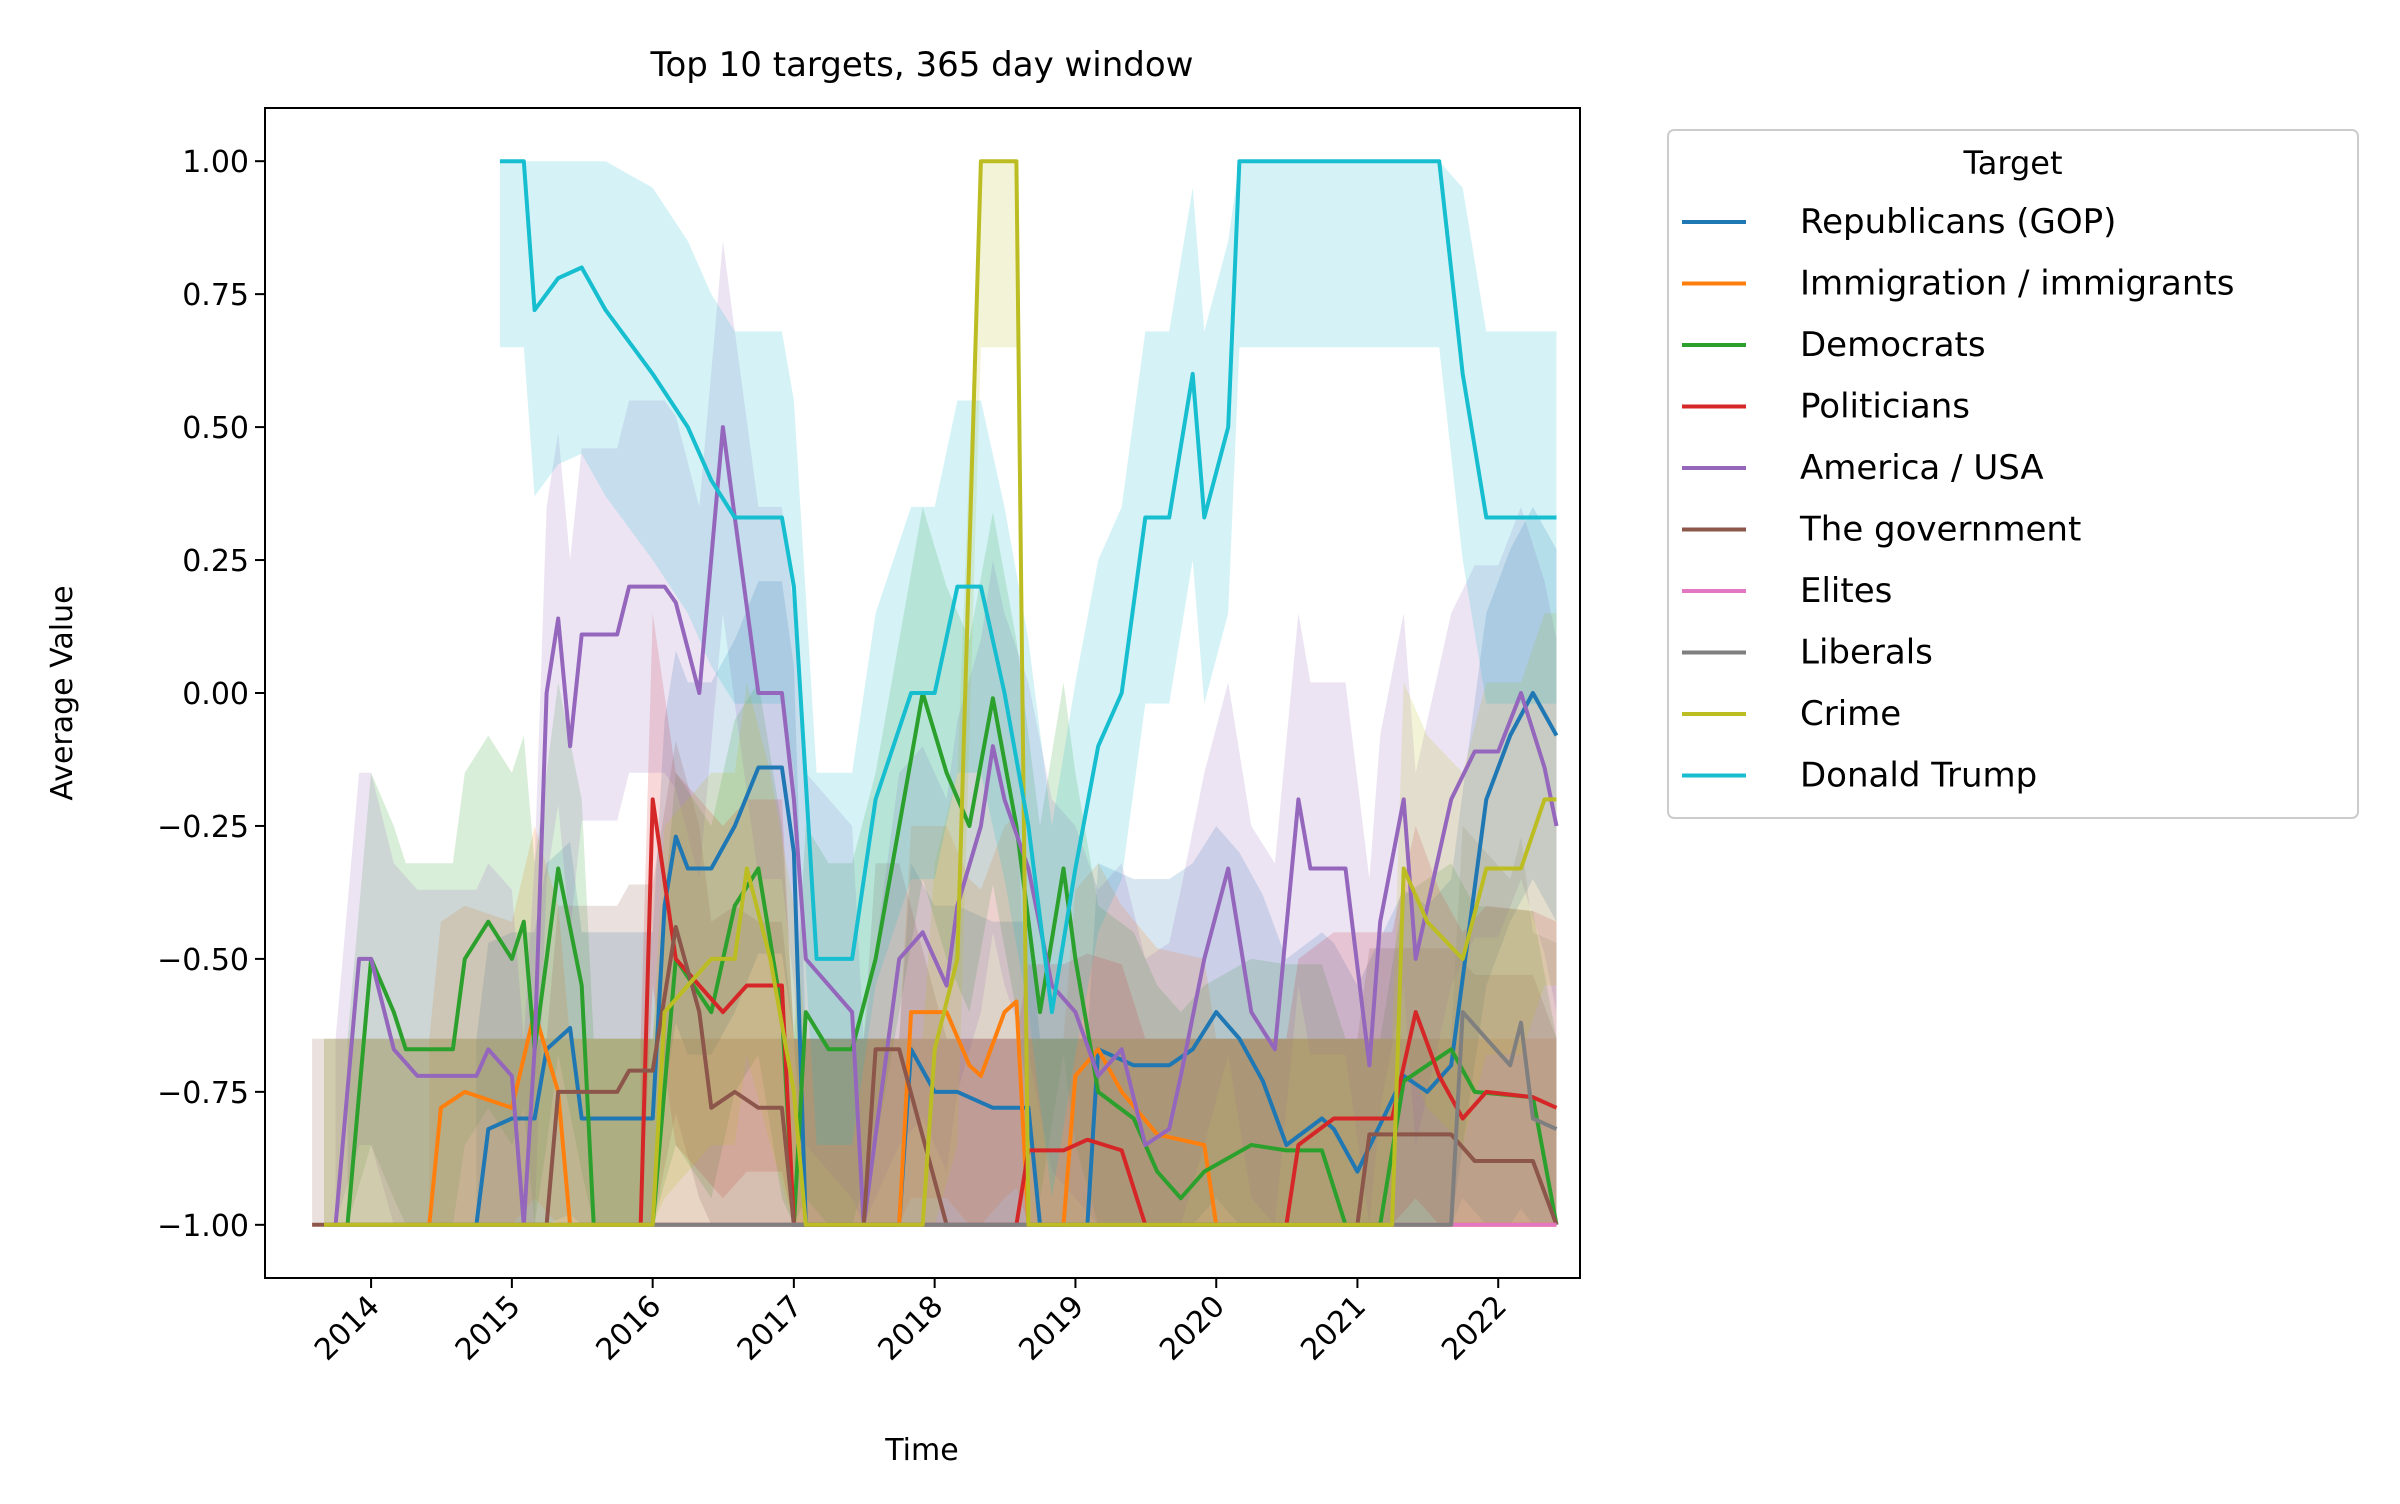 Image resolution: width=2400 pixels, height=1504 pixels. I want to click on y-tick-label: 0.75, so click(215, 295).